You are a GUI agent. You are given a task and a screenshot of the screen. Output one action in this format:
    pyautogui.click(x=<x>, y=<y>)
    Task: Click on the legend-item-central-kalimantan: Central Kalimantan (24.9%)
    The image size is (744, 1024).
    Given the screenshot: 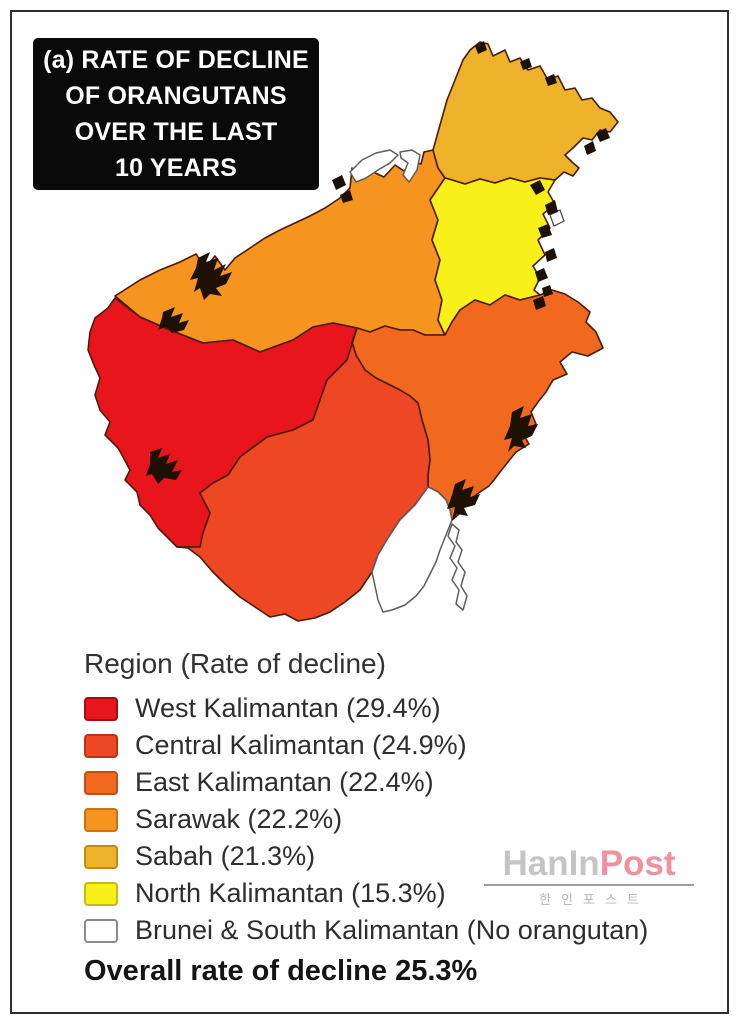 What is the action you would take?
    pyautogui.click(x=366, y=745)
    